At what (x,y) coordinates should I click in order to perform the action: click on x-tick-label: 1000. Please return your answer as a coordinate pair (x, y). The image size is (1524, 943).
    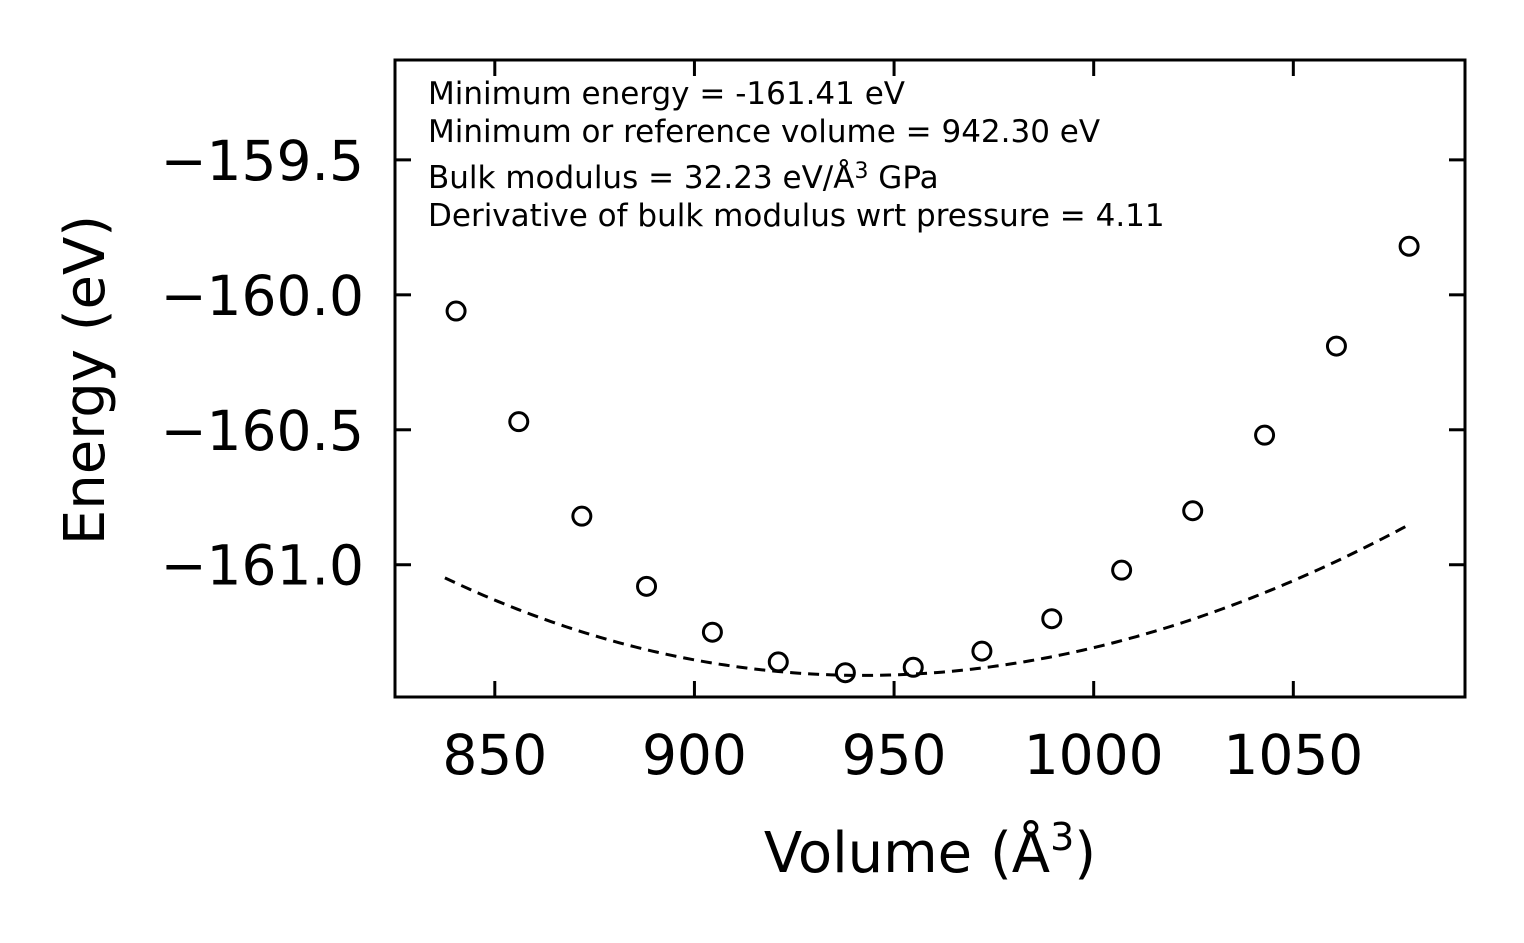
    Looking at the image, I should click on (1094, 755).